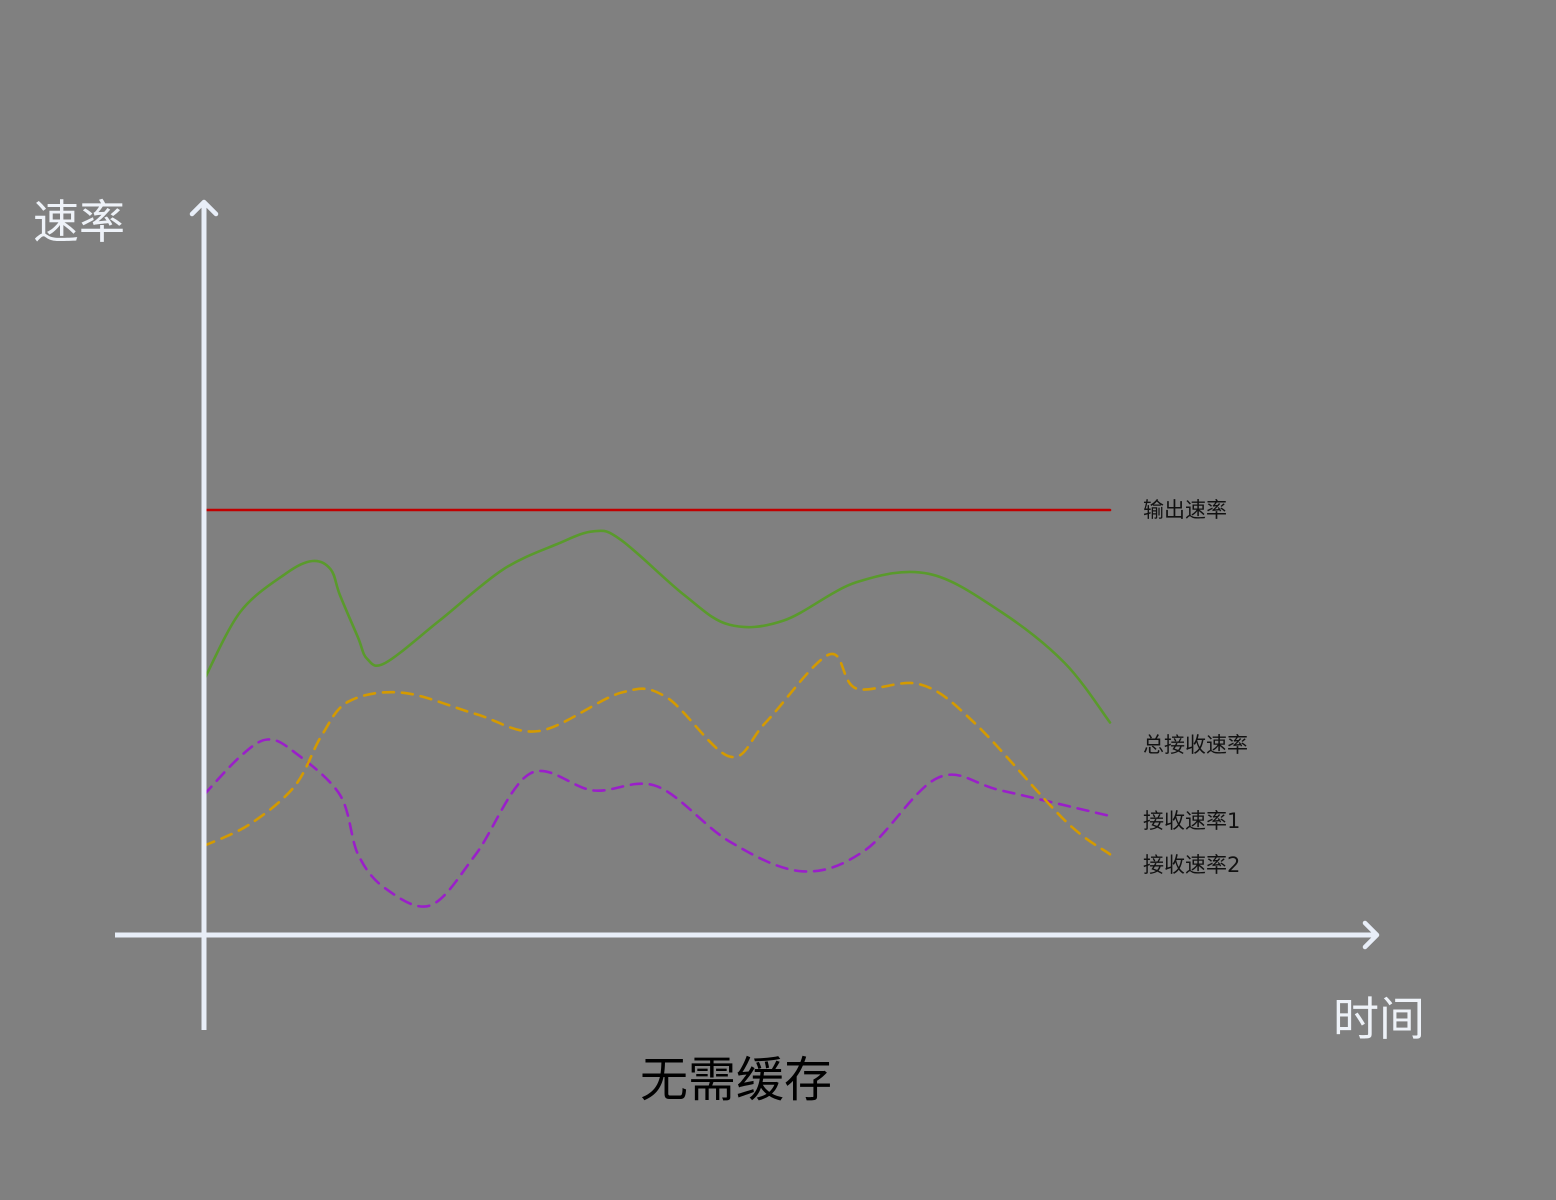 Image resolution: width=1556 pixels, height=1200 pixels. I want to click on chart-caption: 无需缓存, so click(736, 1080).